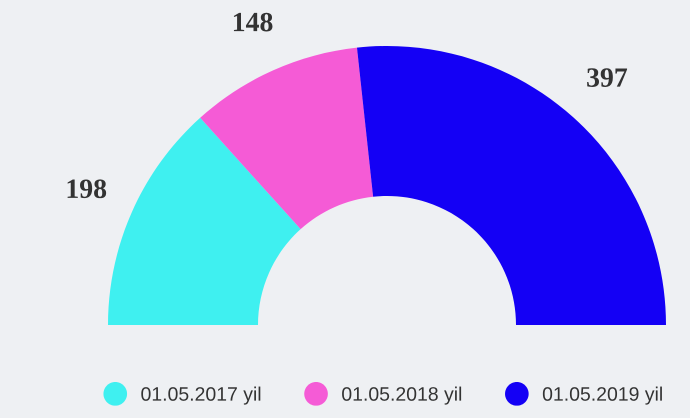 The width and height of the screenshot is (690, 418). I want to click on data-label: 198, so click(87, 188).